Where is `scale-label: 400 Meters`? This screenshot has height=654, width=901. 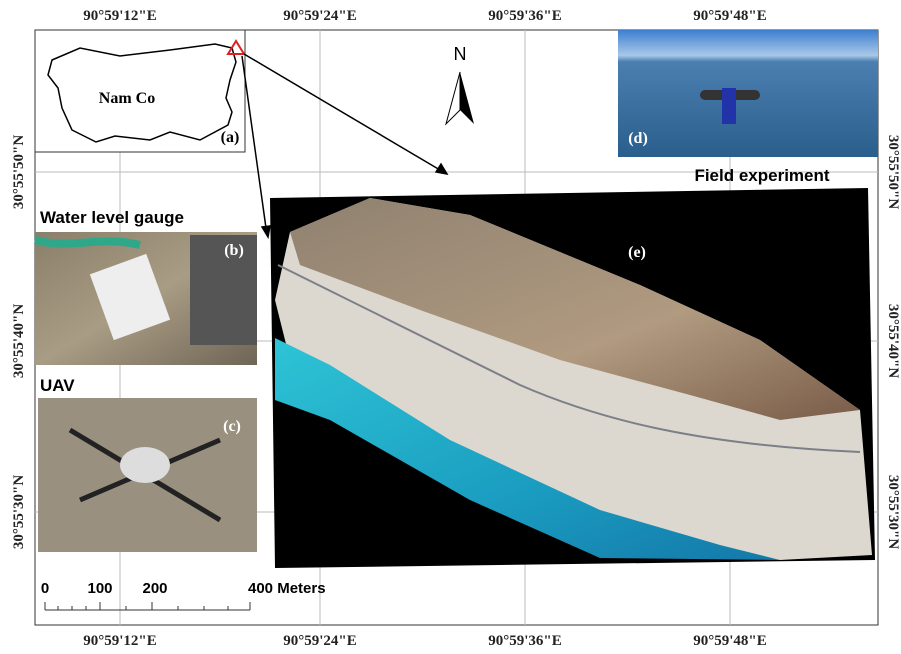 scale-label: 400 Meters is located at coordinates (287, 588).